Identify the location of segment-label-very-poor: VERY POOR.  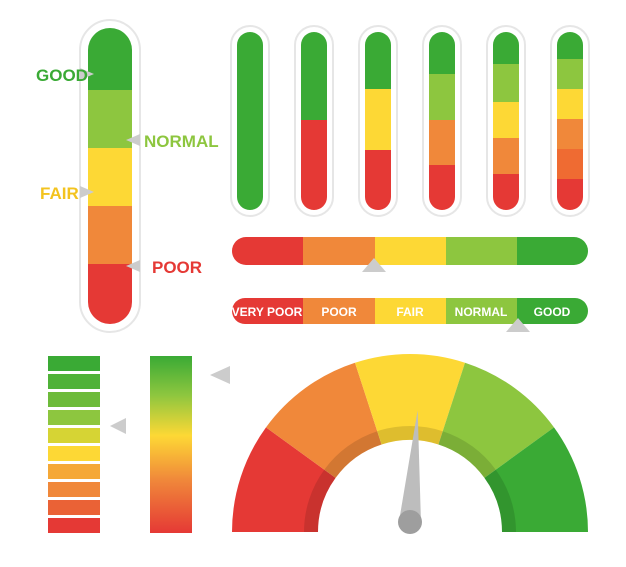
(267, 312).